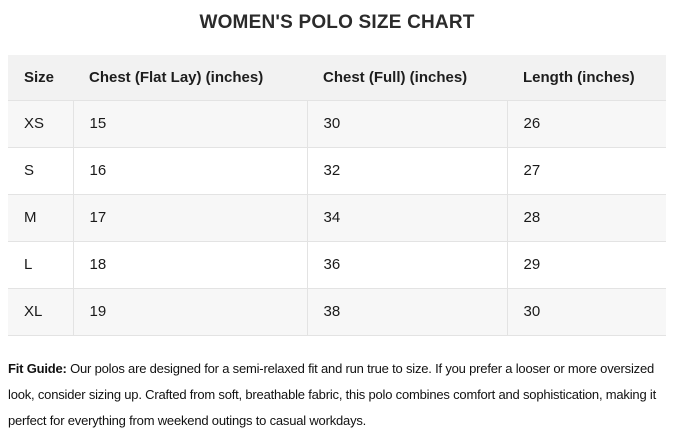  I want to click on cell-length: 26, so click(586, 123).